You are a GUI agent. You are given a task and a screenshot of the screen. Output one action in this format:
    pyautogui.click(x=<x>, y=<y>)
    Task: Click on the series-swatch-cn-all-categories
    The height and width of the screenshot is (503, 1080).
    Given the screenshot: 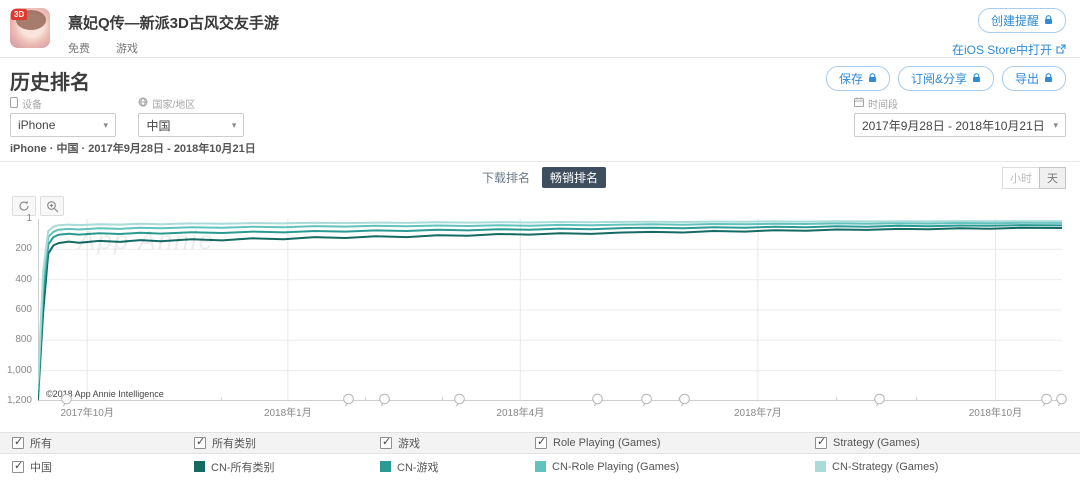 What is the action you would take?
    pyautogui.click(x=199, y=466)
    